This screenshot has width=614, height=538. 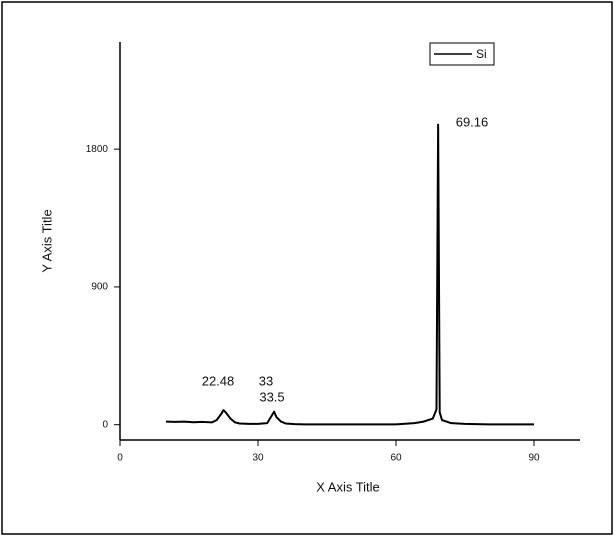 What do you see at coordinates (271, 396) in the screenshot?
I see `annotation: 33.5` at bounding box center [271, 396].